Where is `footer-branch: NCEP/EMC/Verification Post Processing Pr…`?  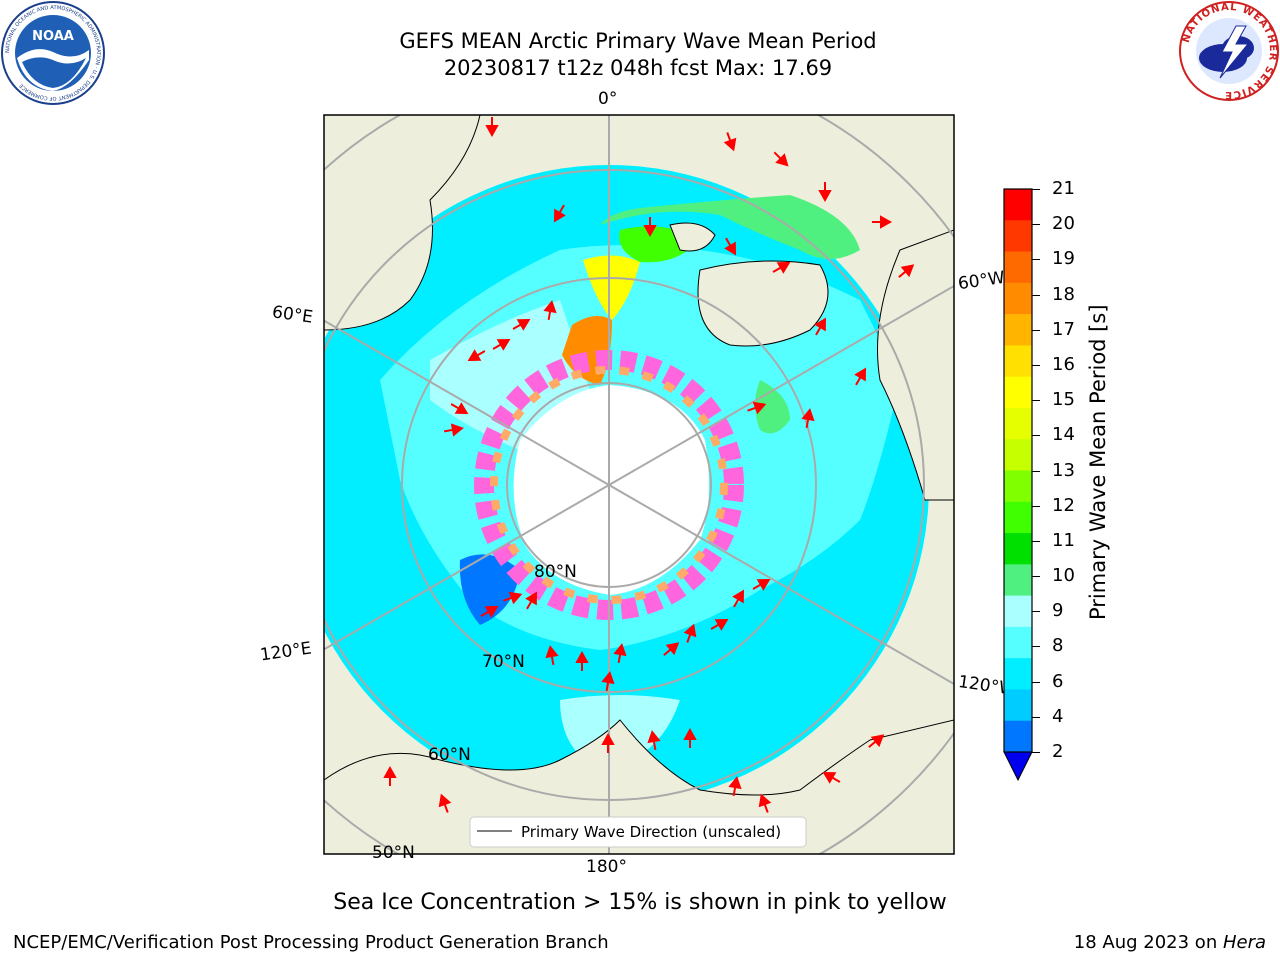
footer-branch: NCEP/EMC/Verification Post Processing Pr… is located at coordinates (311, 942).